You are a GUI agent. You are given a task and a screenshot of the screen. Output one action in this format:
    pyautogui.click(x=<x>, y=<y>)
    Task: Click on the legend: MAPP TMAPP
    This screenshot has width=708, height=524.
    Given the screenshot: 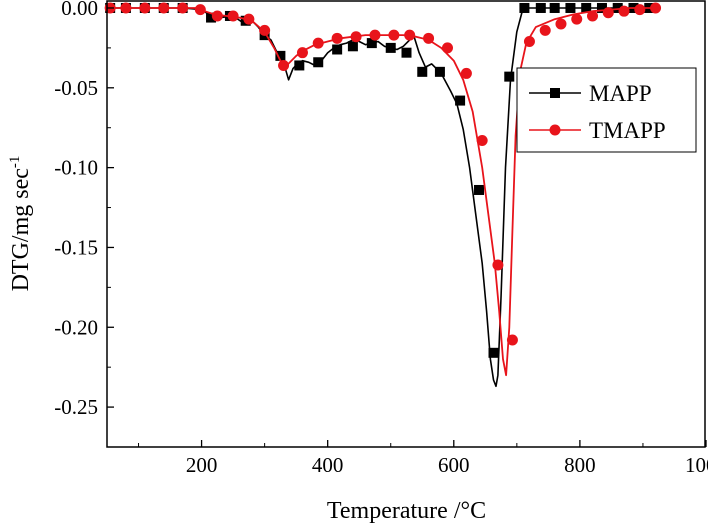 What is the action you would take?
    pyautogui.click(x=606, y=110)
    